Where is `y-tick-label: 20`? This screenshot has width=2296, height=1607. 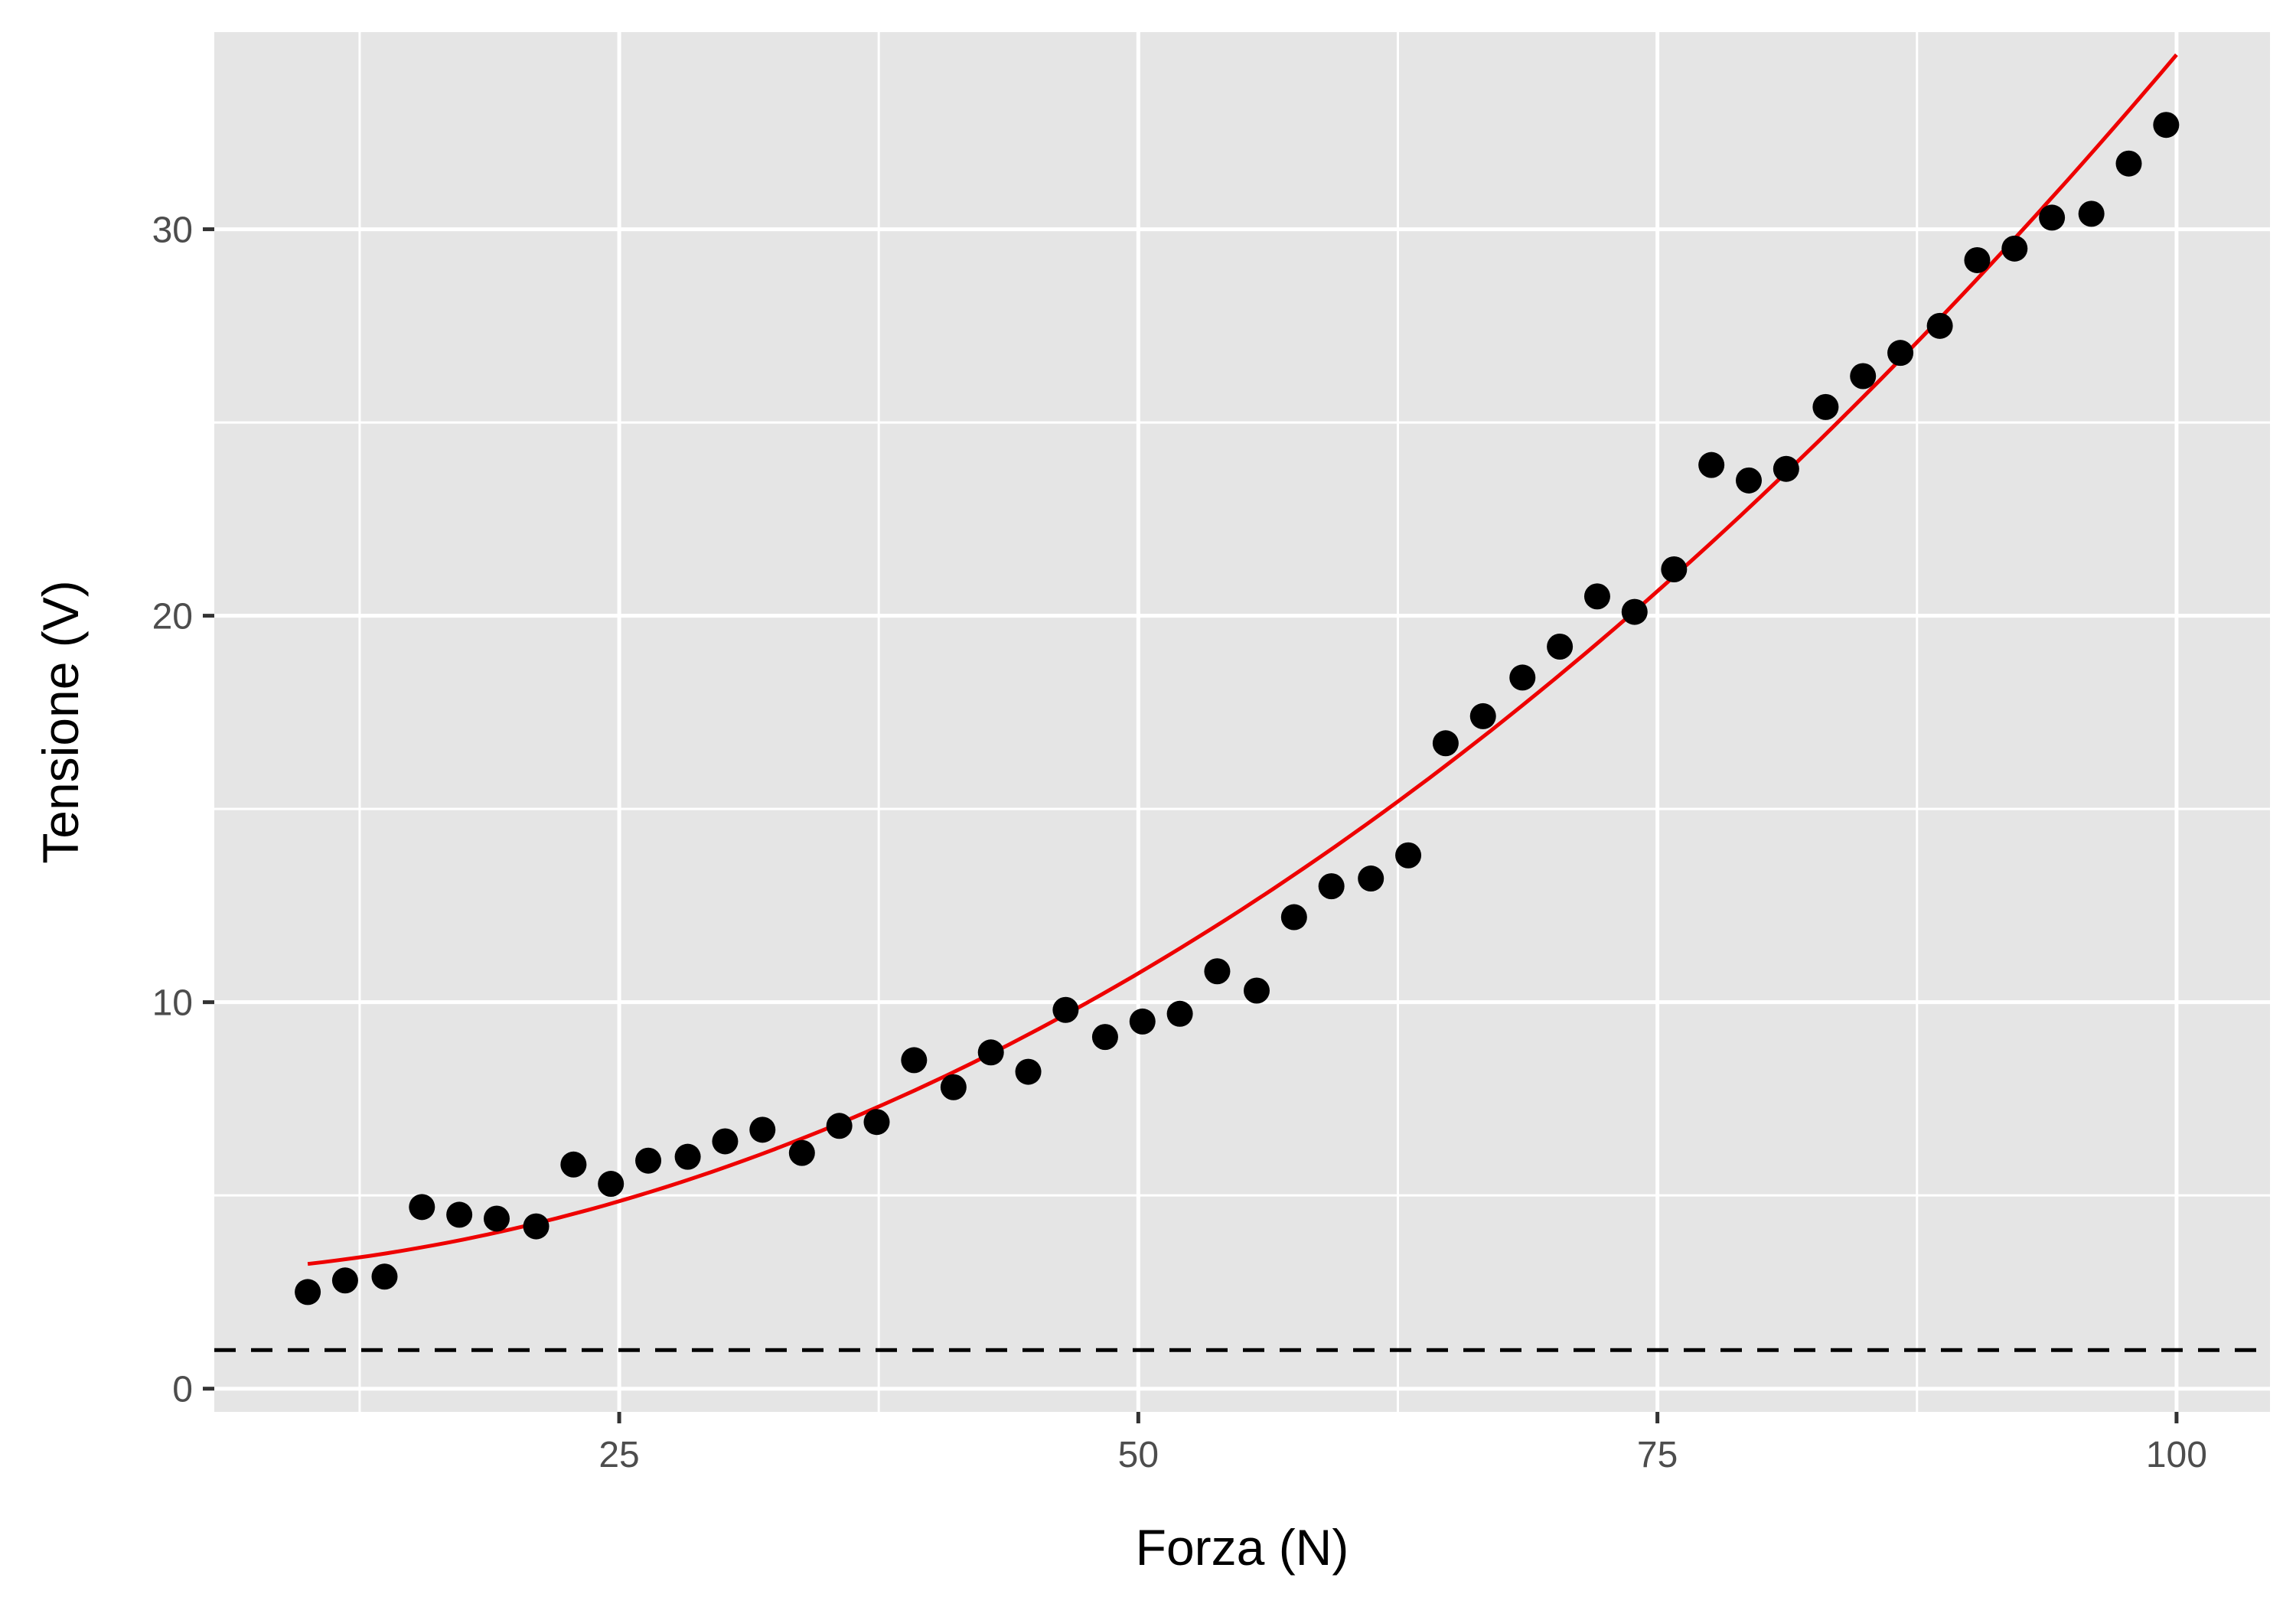
y-tick-label: 20 is located at coordinates (172, 617).